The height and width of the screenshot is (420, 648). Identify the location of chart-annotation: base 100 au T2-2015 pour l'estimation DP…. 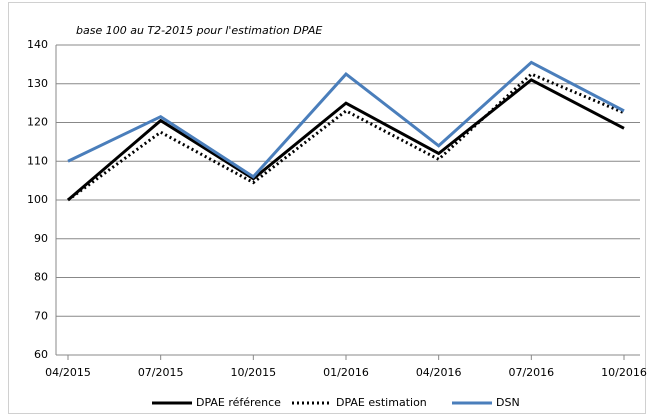
(199, 30).